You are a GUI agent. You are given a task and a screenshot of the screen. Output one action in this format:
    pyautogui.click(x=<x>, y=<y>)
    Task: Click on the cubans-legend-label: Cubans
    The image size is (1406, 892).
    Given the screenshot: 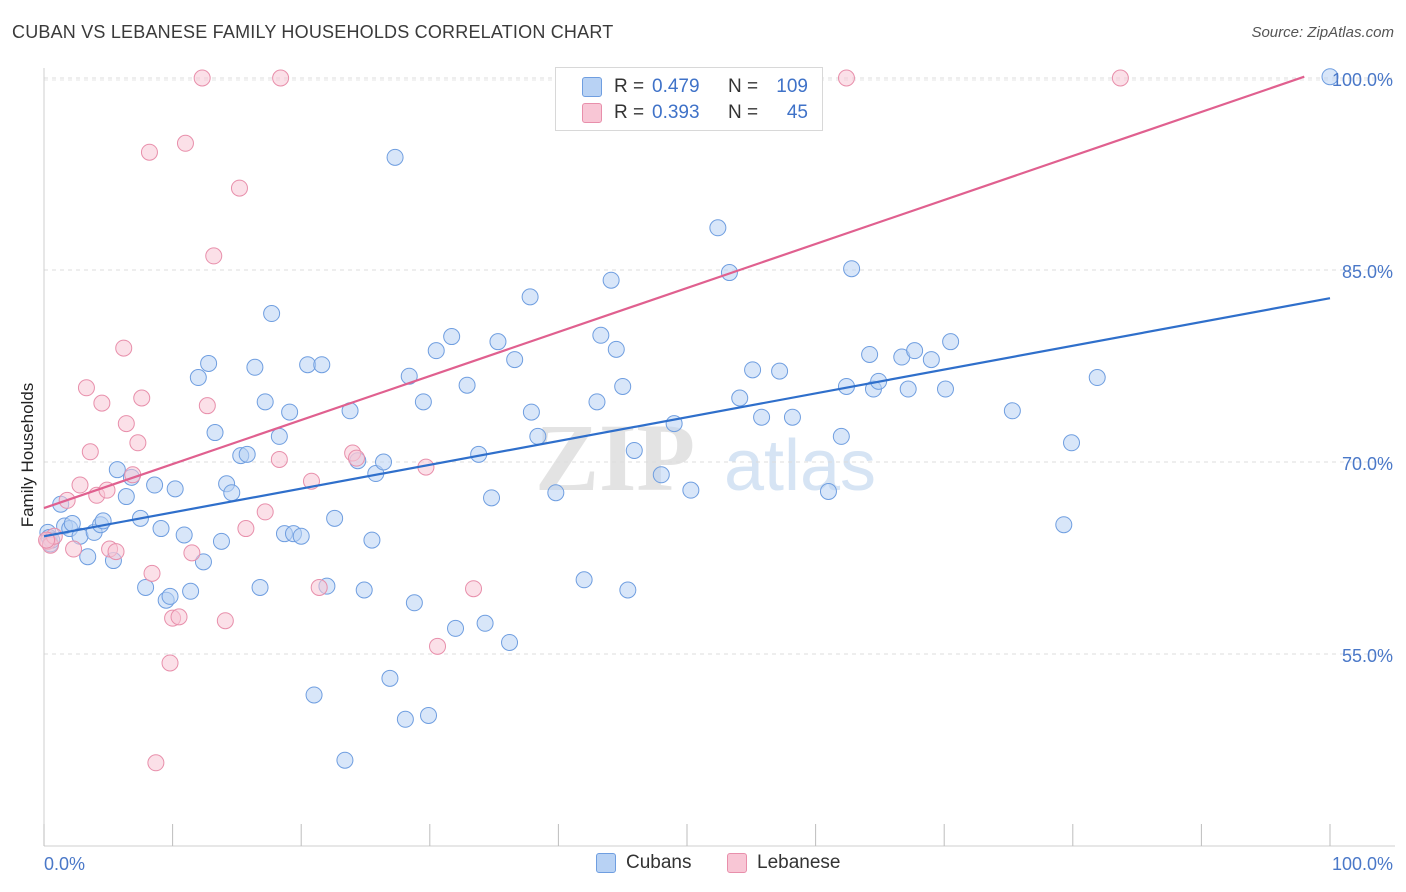 What is the action you would take?
    pyautogui.click(x=659, y=862)
    